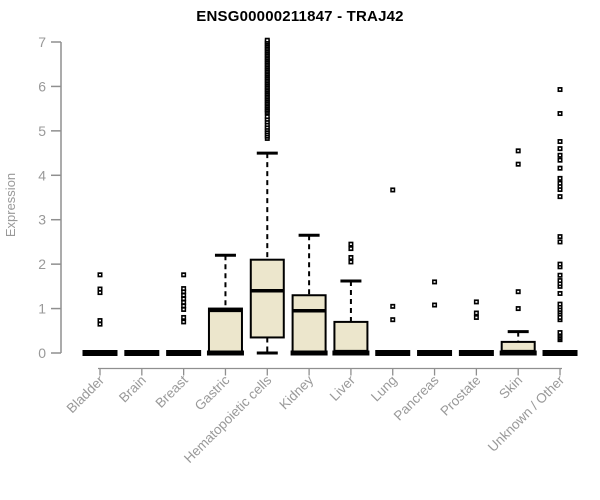 The image size is (600, 500). Describe the element at coordinates (309, 353) in the screenshot. I see `box-bottom-bar-kidney` at that location.